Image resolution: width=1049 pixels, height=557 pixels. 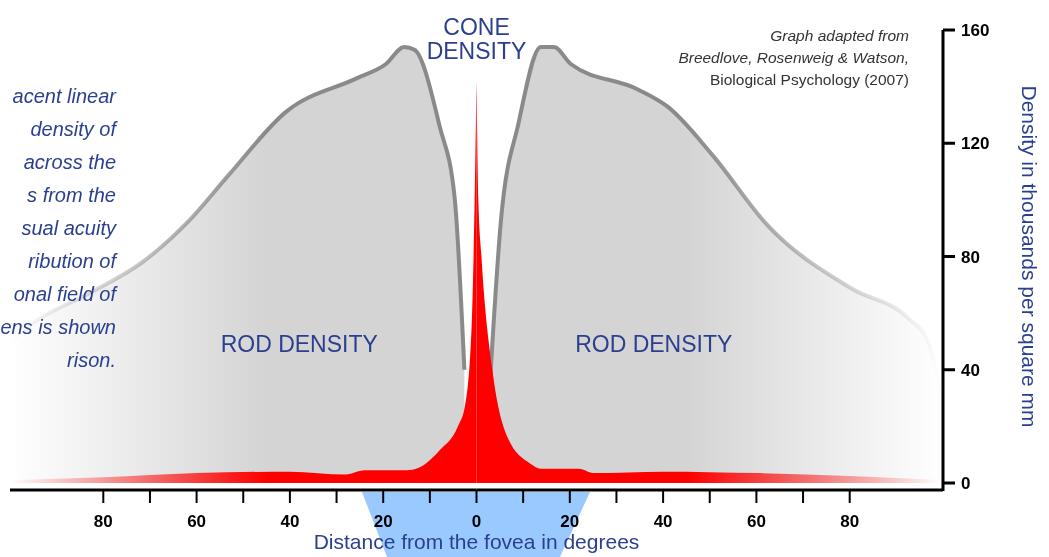 I want to click on y-tick-label: 40, so click(x=970, y=370).